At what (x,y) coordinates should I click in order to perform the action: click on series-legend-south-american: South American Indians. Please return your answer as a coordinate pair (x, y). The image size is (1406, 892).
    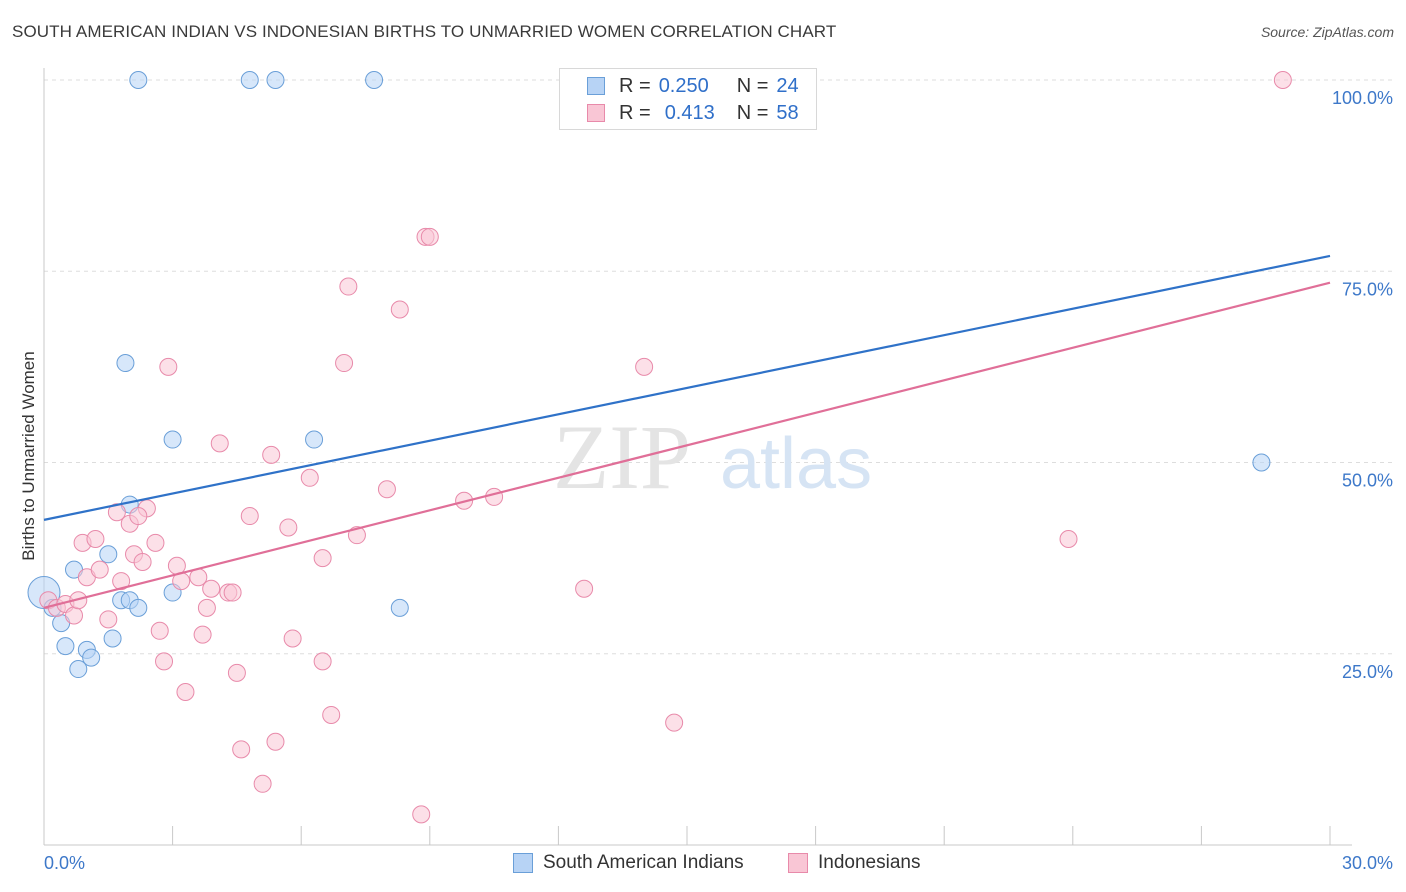
    Looking at the image, I should click on (628, 863).